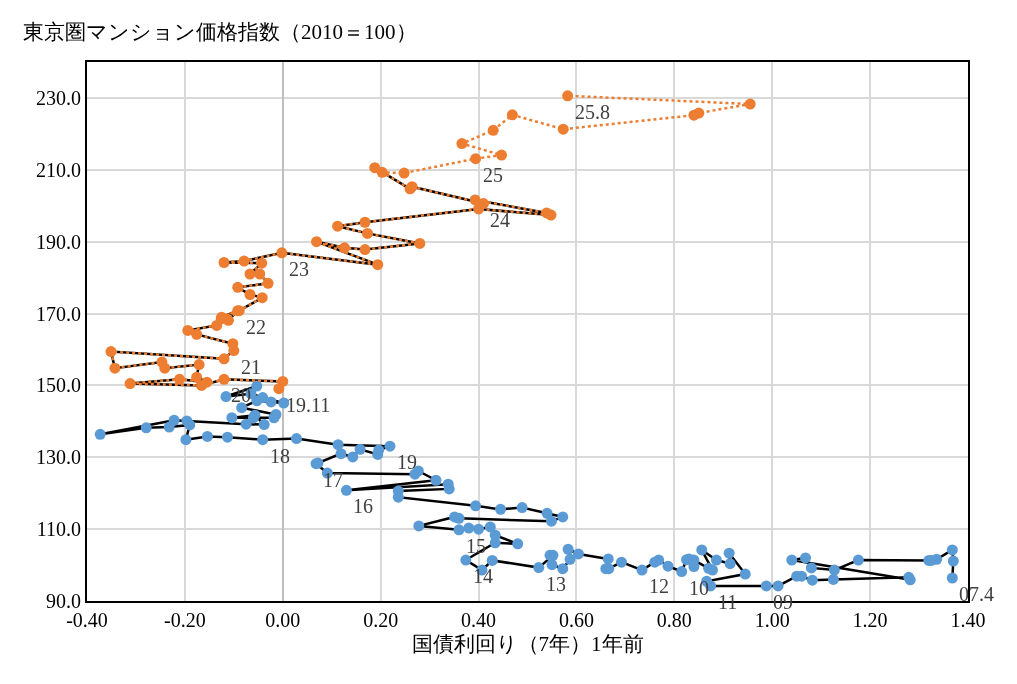 Image resolution: width=1017 pixels, height=684 pixels. What do you see at coordinates (407, 462) in the screenshot?
I see `annotation: 19` at bounding box center [407, 462].